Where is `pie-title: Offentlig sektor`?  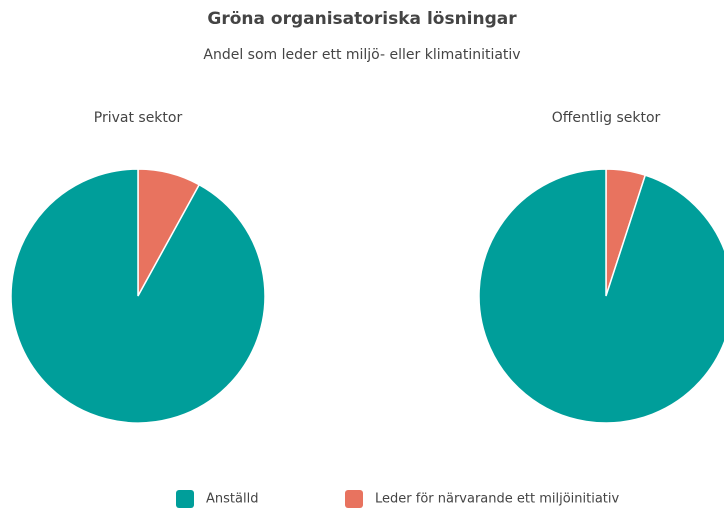
pie-title: Offentlig sektor is located at coordinates (606, 118).